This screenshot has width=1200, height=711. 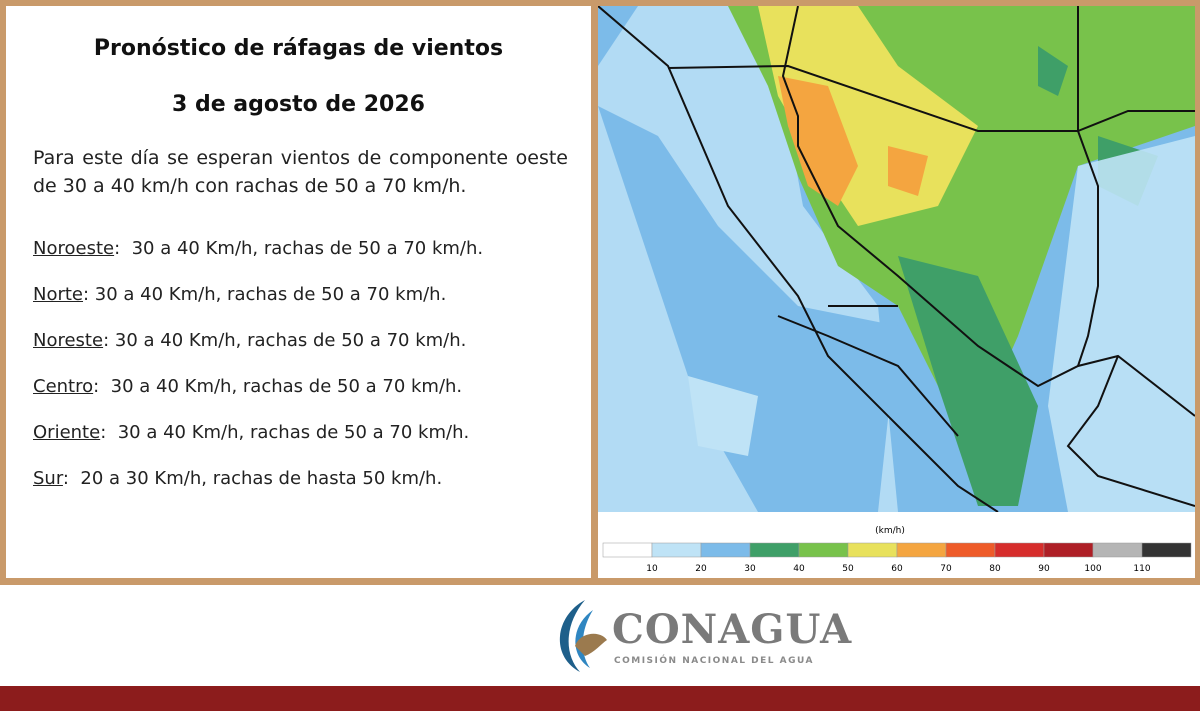 What do you see at coordinates (995, 569) in the screenshot?
I see `legend-tick: 80` at bounding box center [995, 569].